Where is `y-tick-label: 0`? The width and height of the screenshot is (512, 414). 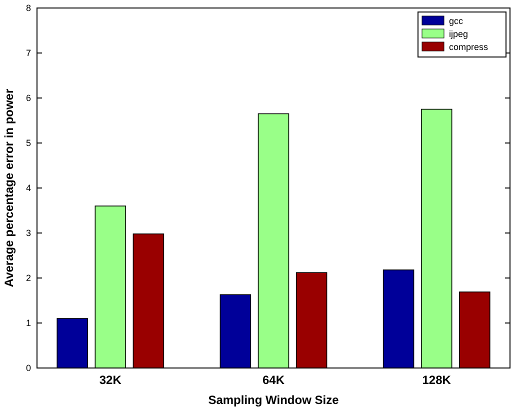 y-tick-label: 0 is located at coordinates (28, 368).